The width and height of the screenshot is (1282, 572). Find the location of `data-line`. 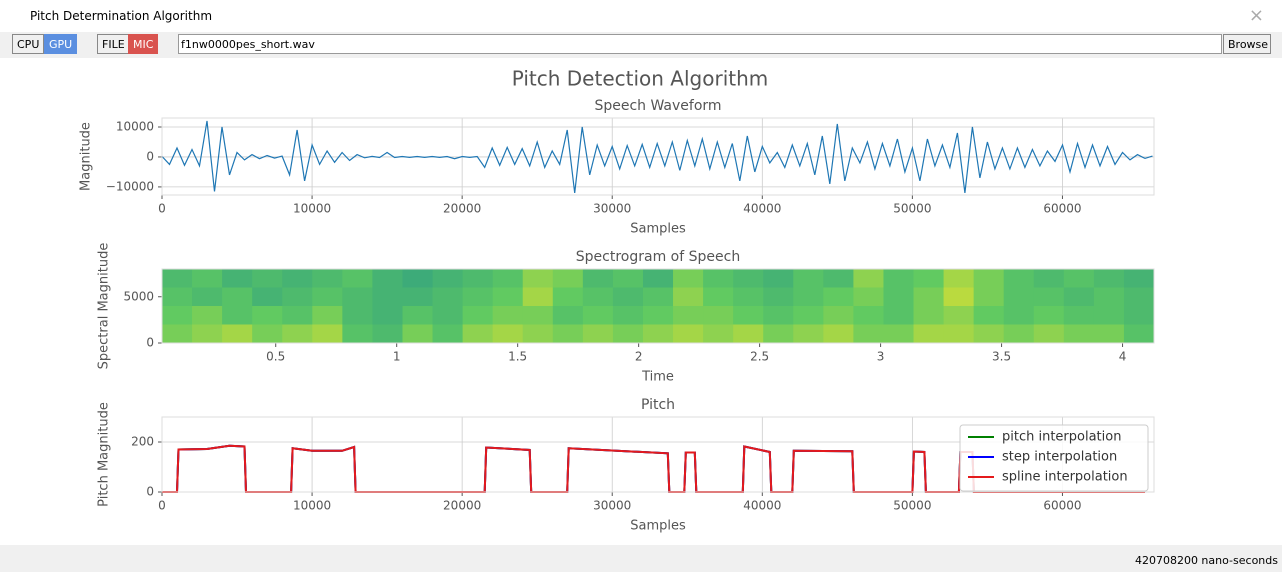

data-line is located at coordinates (657, 156).